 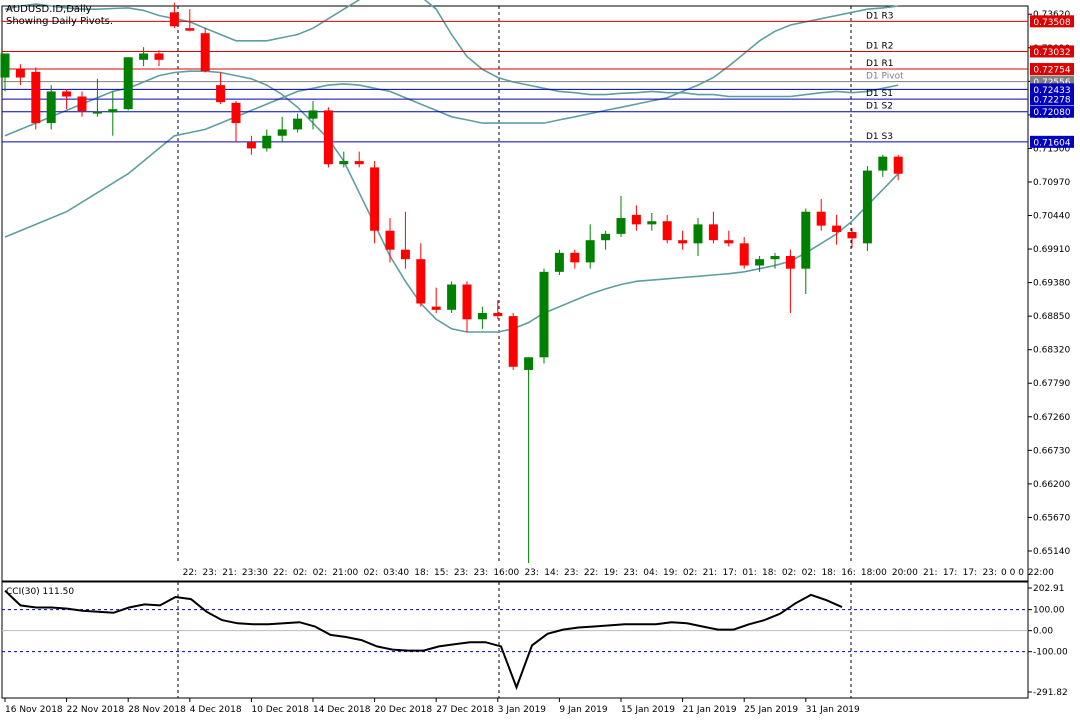 What do you see at coordinates (551, 573) in the screenshot?
I see `time-strip-label: 14:` at bounding box center [551, 573].